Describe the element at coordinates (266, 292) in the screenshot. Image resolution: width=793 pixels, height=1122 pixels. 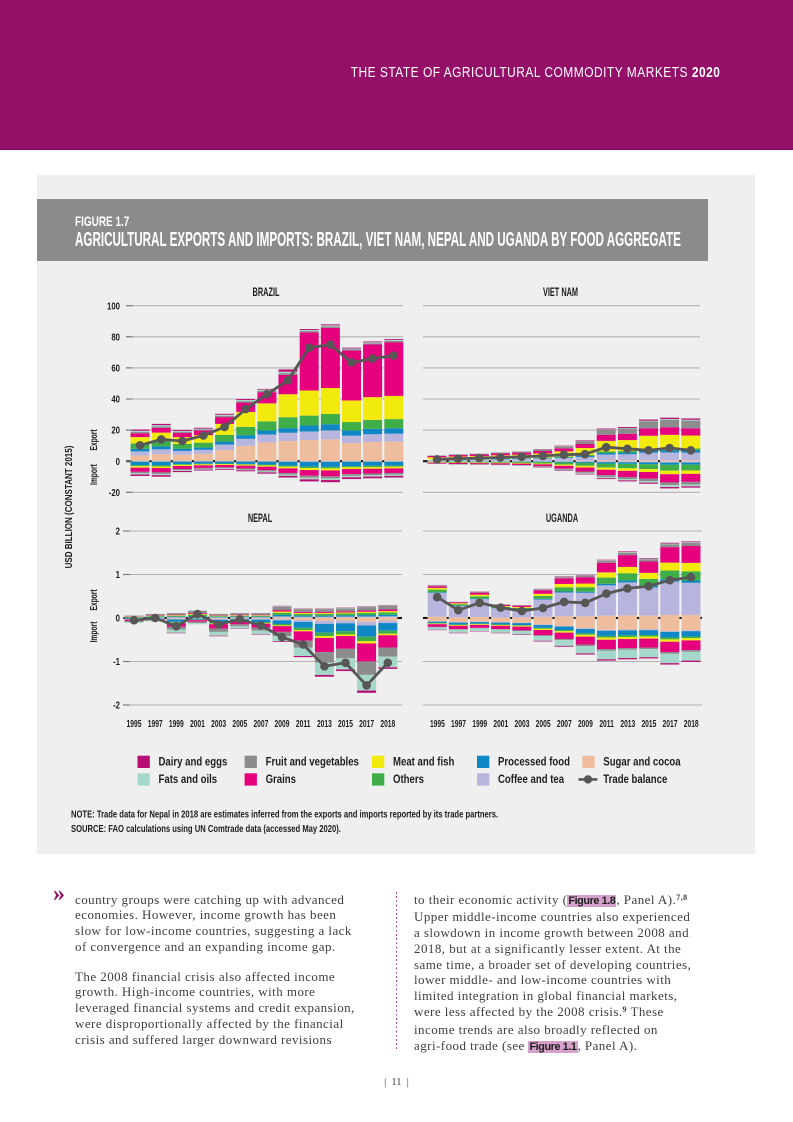
I see `svg-text: BRAZIL` at that location.